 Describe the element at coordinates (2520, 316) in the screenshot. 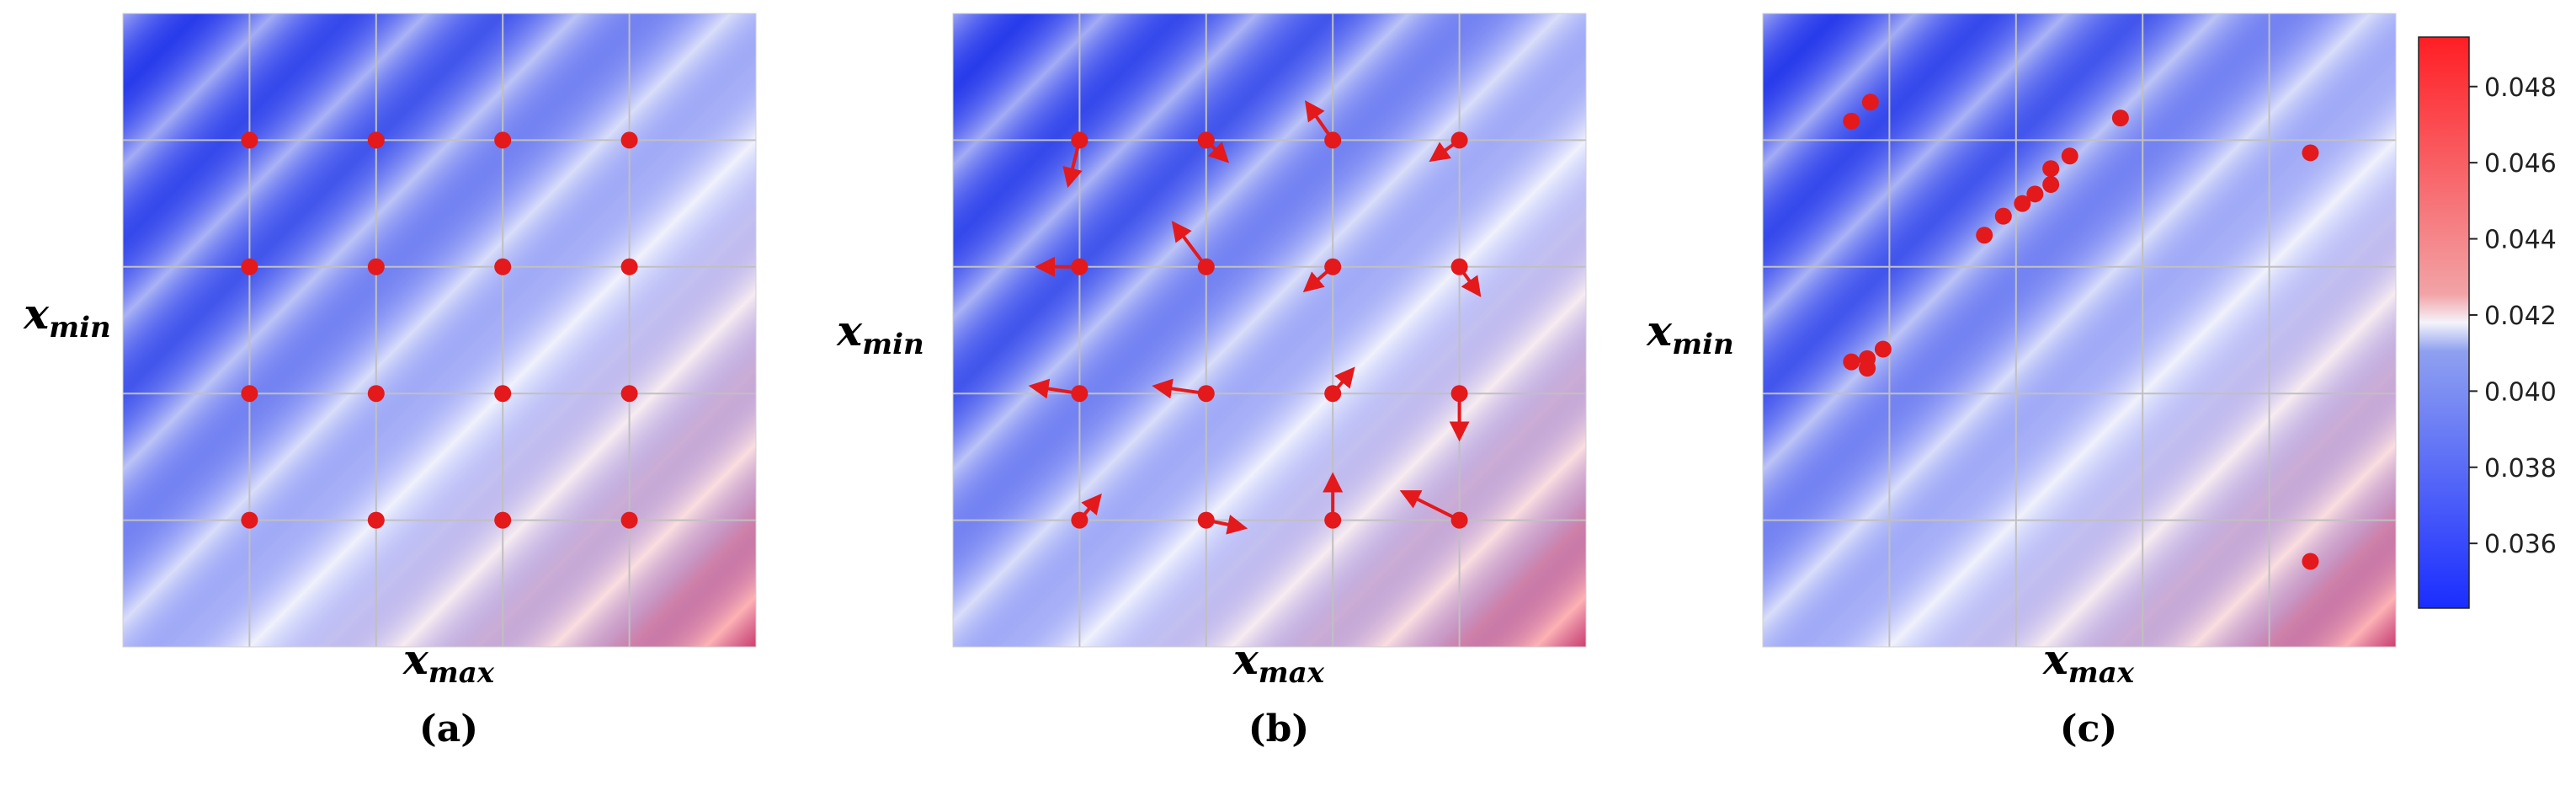

I see `colorbar-tick-label: 0.042` at that location.